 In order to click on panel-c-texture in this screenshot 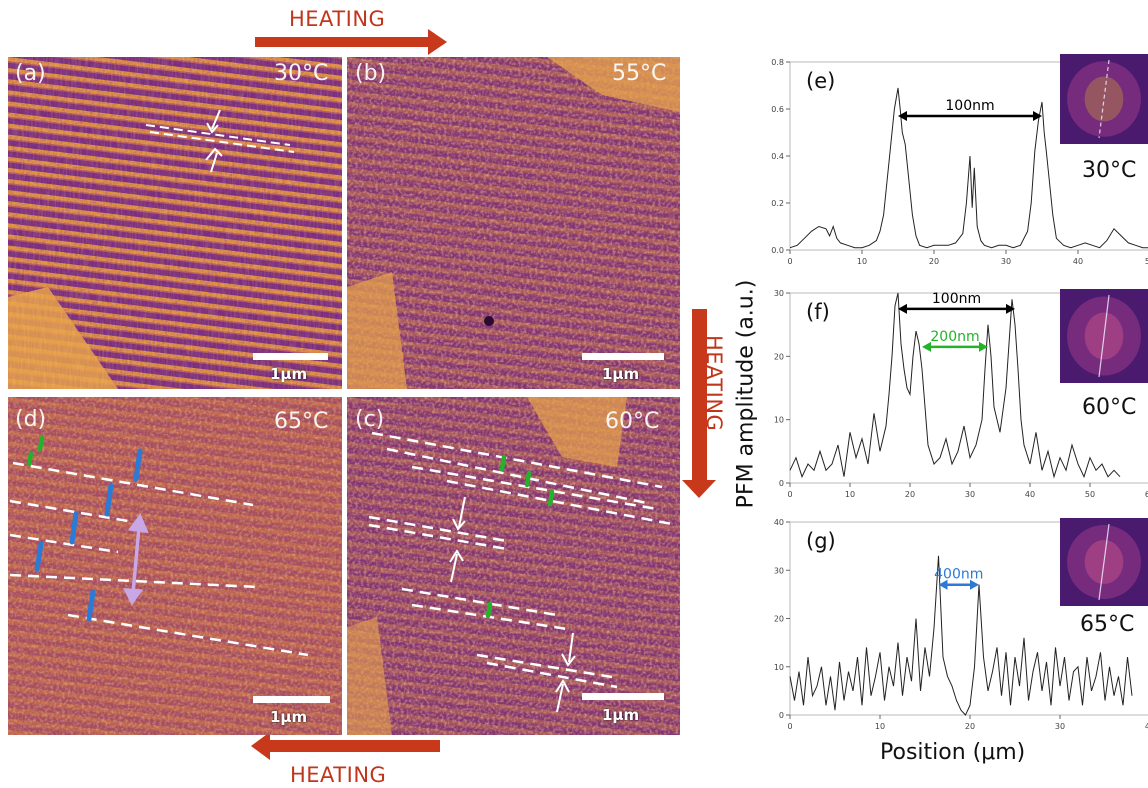, I will do `click(513, 566)`.